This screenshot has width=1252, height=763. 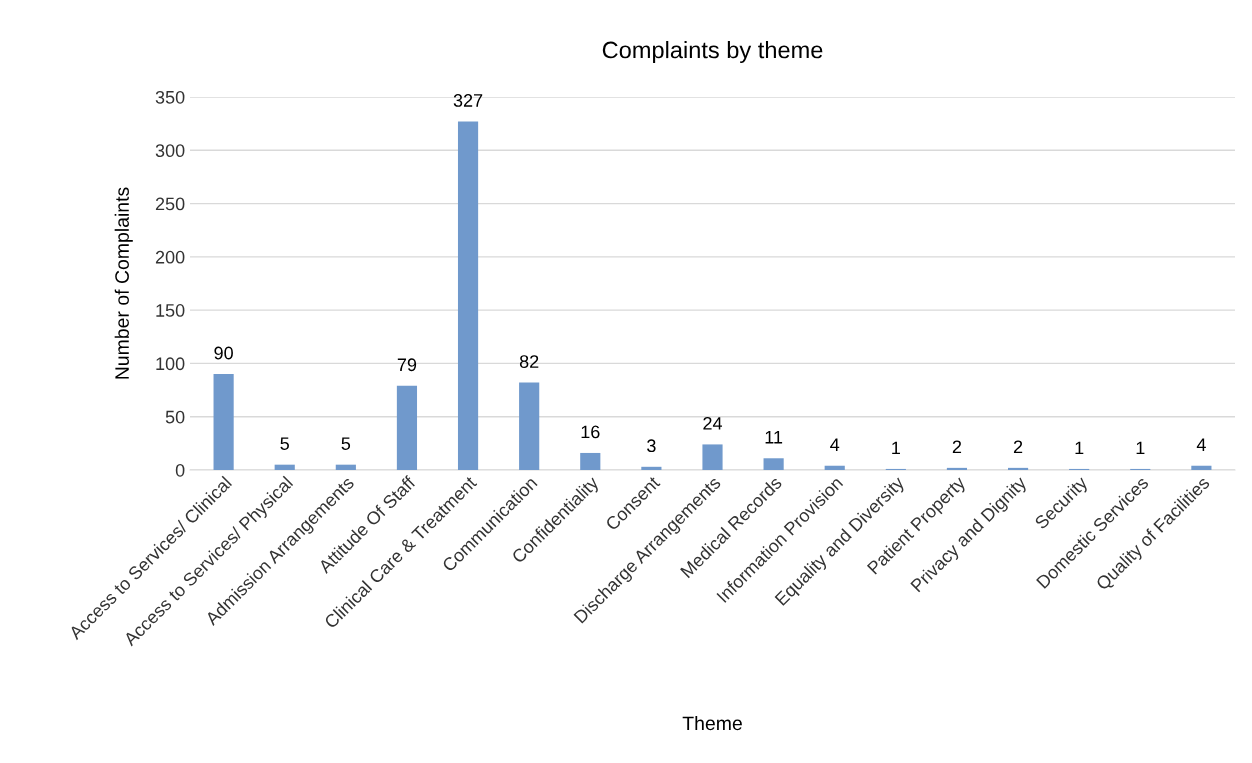 I want to click on y-tick-label: 250, so click(x=170, y=204).